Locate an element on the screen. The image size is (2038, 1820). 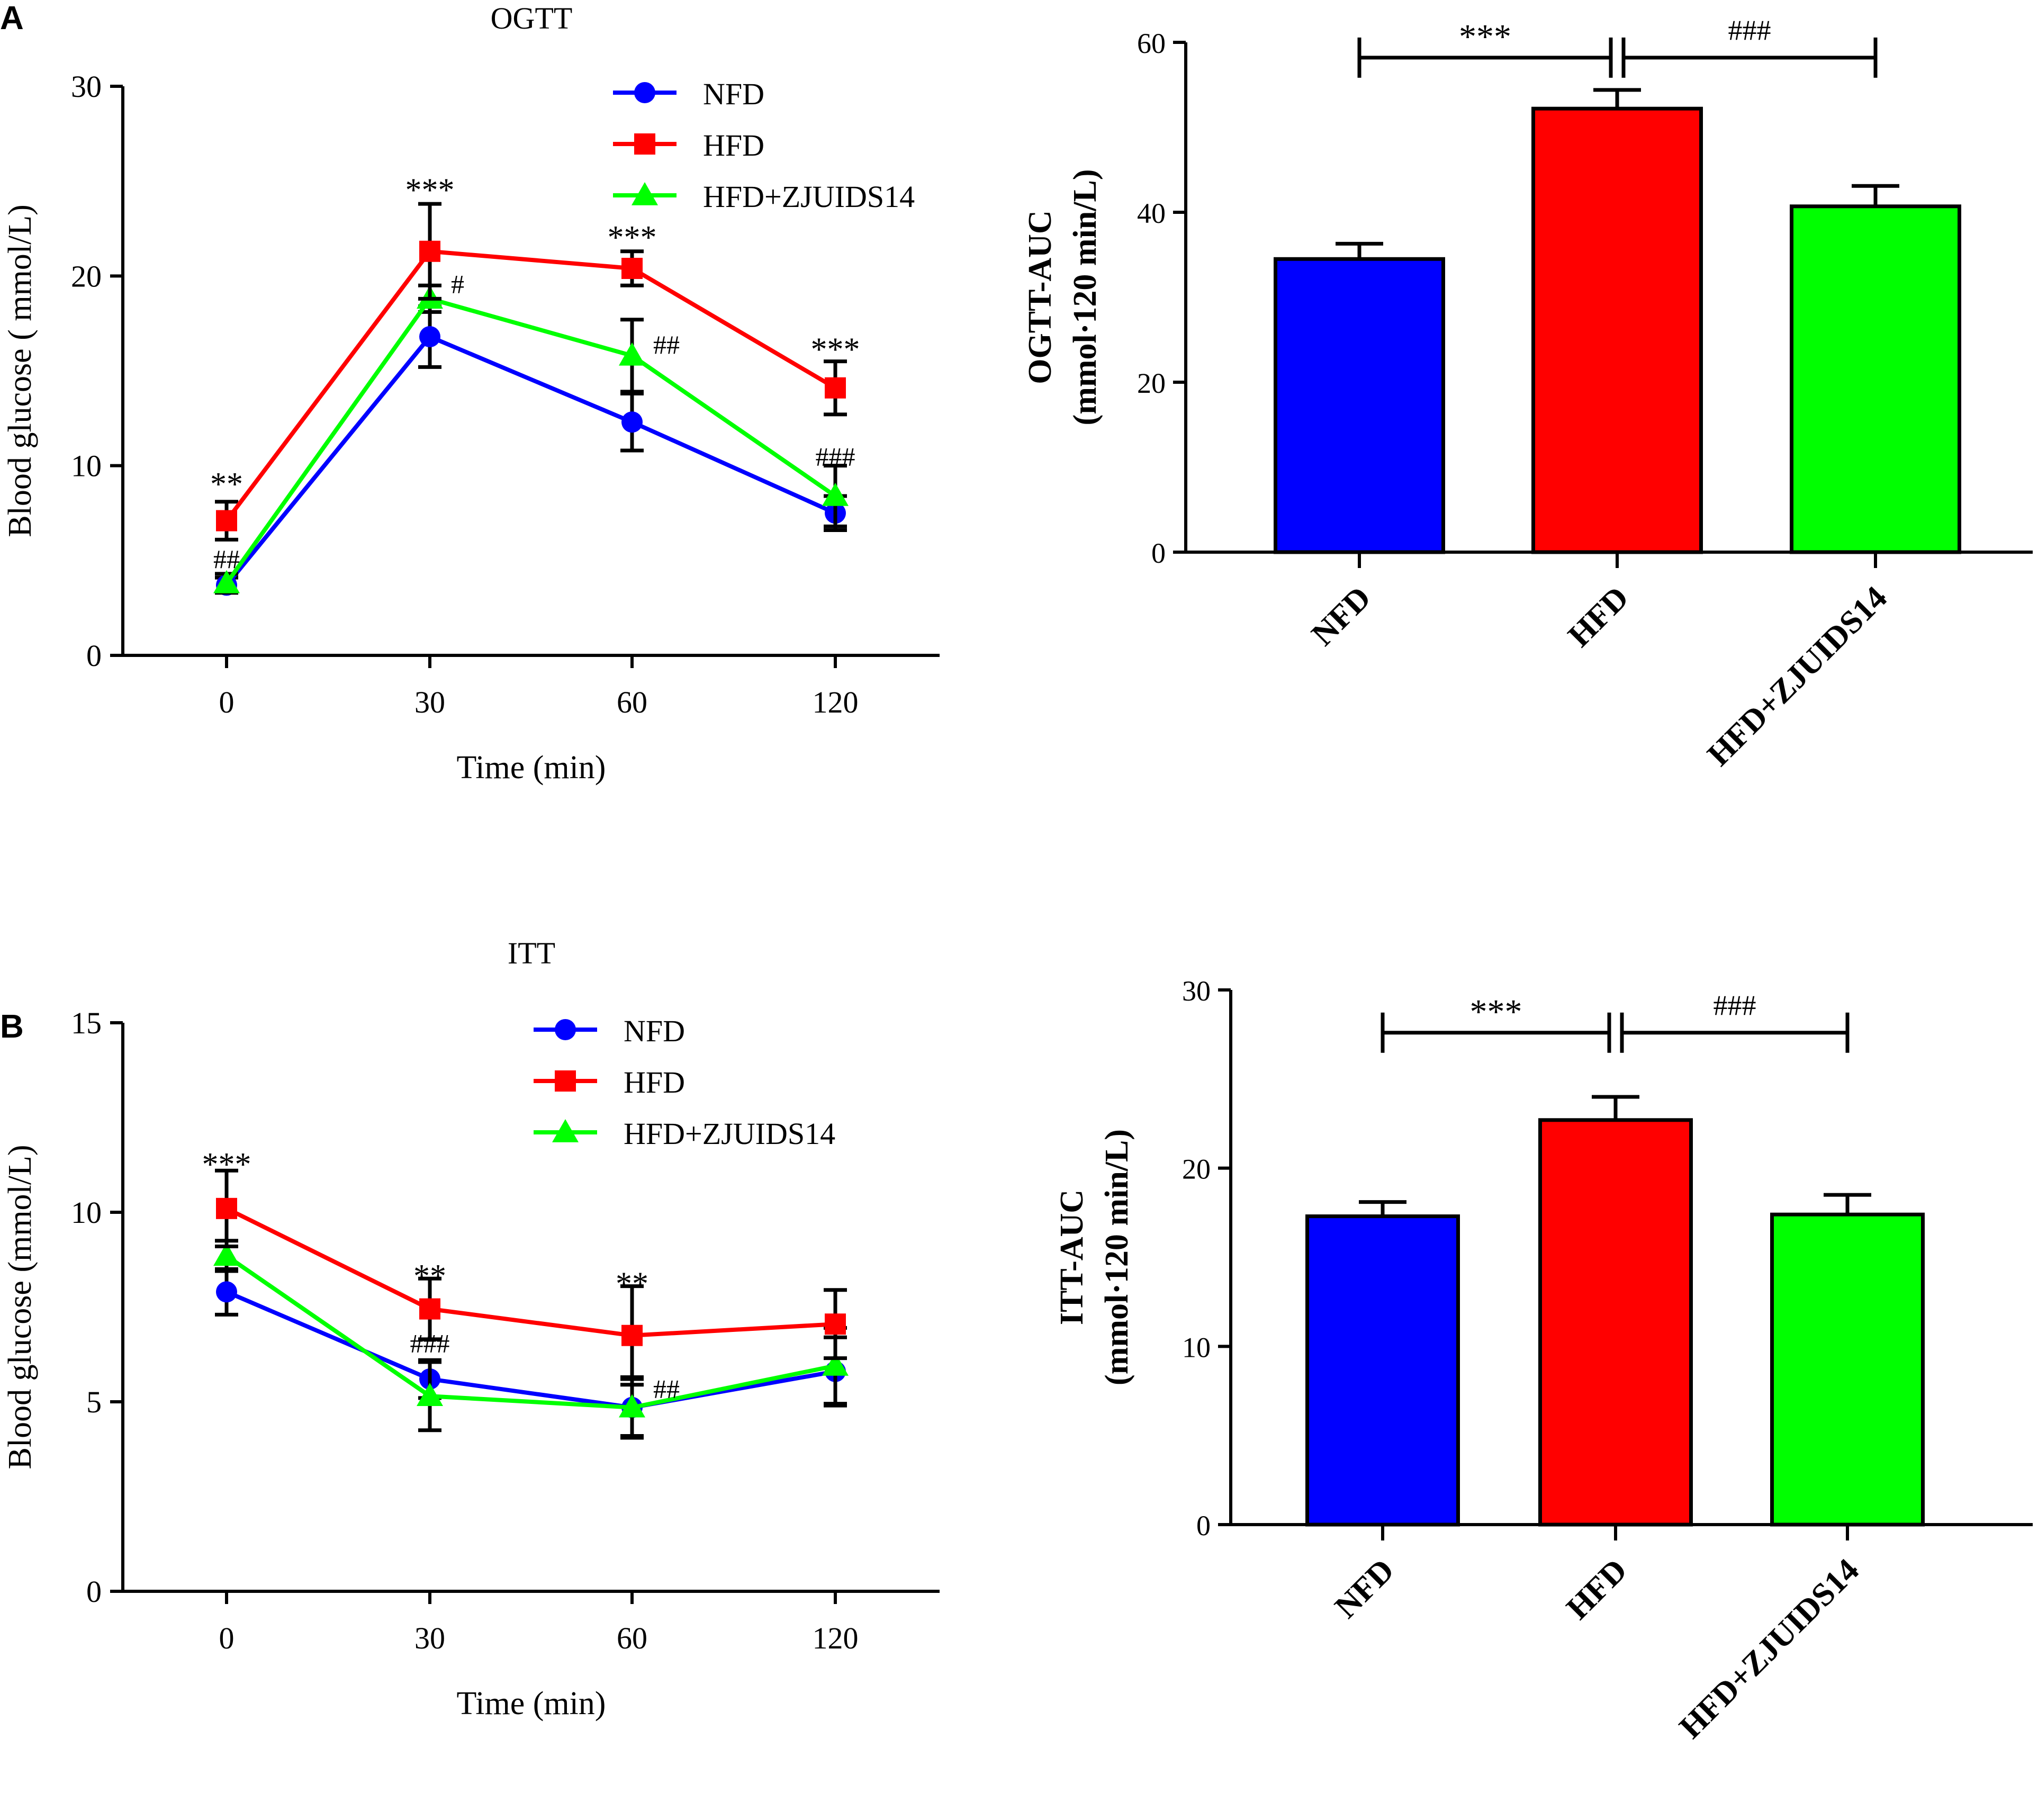
x-axis-title: Time (min) is located at coordinates (531, 1704).